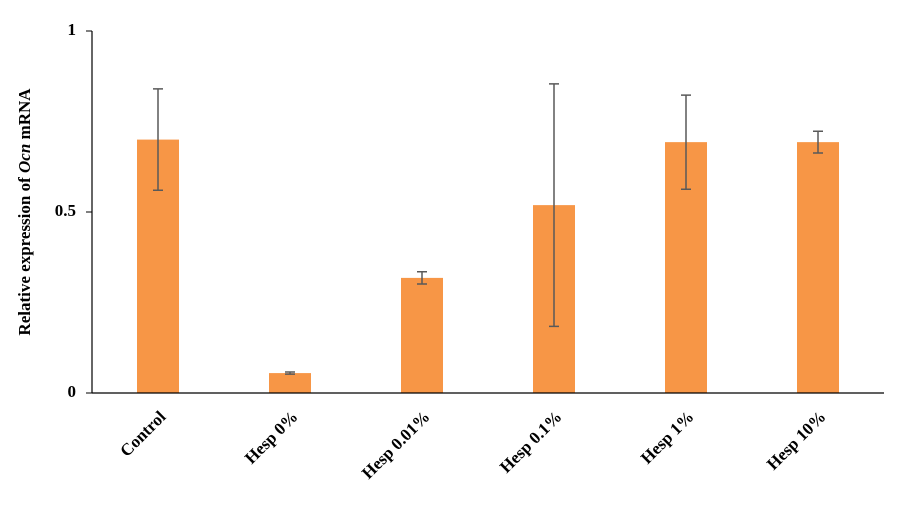 The height and width of the screenshot is (509, 914). Describe the element at coordinates (24, 254) in the screenshot. I see `y-label-part: Relative expression of` at that location.